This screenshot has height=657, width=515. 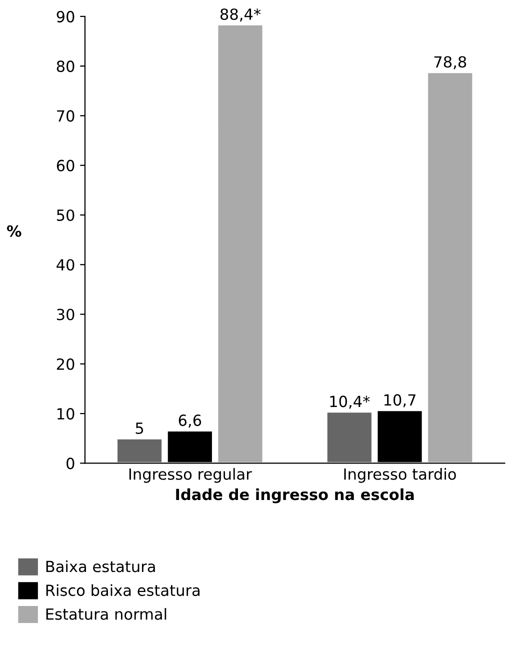 I want to click on data-label: 6,6, so click(x=190, y=421).